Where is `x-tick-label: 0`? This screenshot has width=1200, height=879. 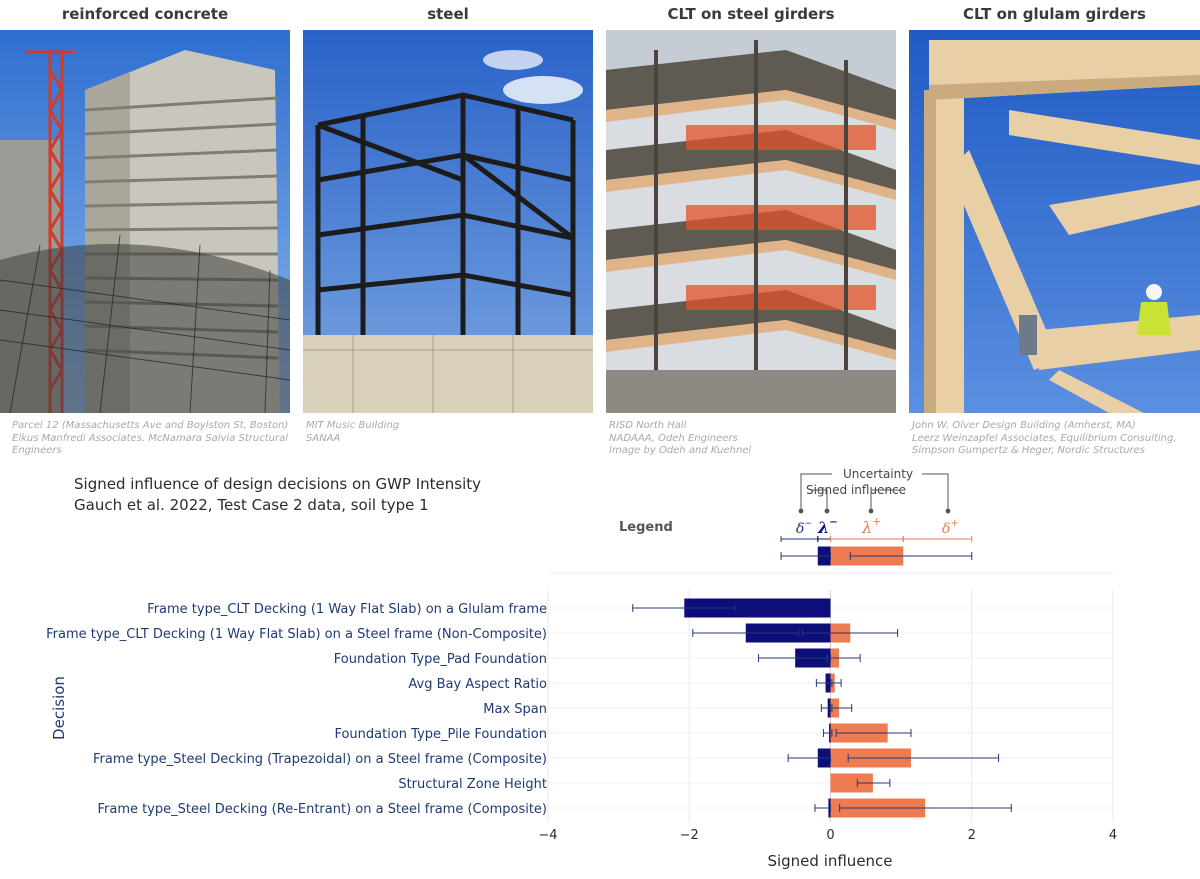 x-tick-label: 0 is located at coordinates (830, 835).